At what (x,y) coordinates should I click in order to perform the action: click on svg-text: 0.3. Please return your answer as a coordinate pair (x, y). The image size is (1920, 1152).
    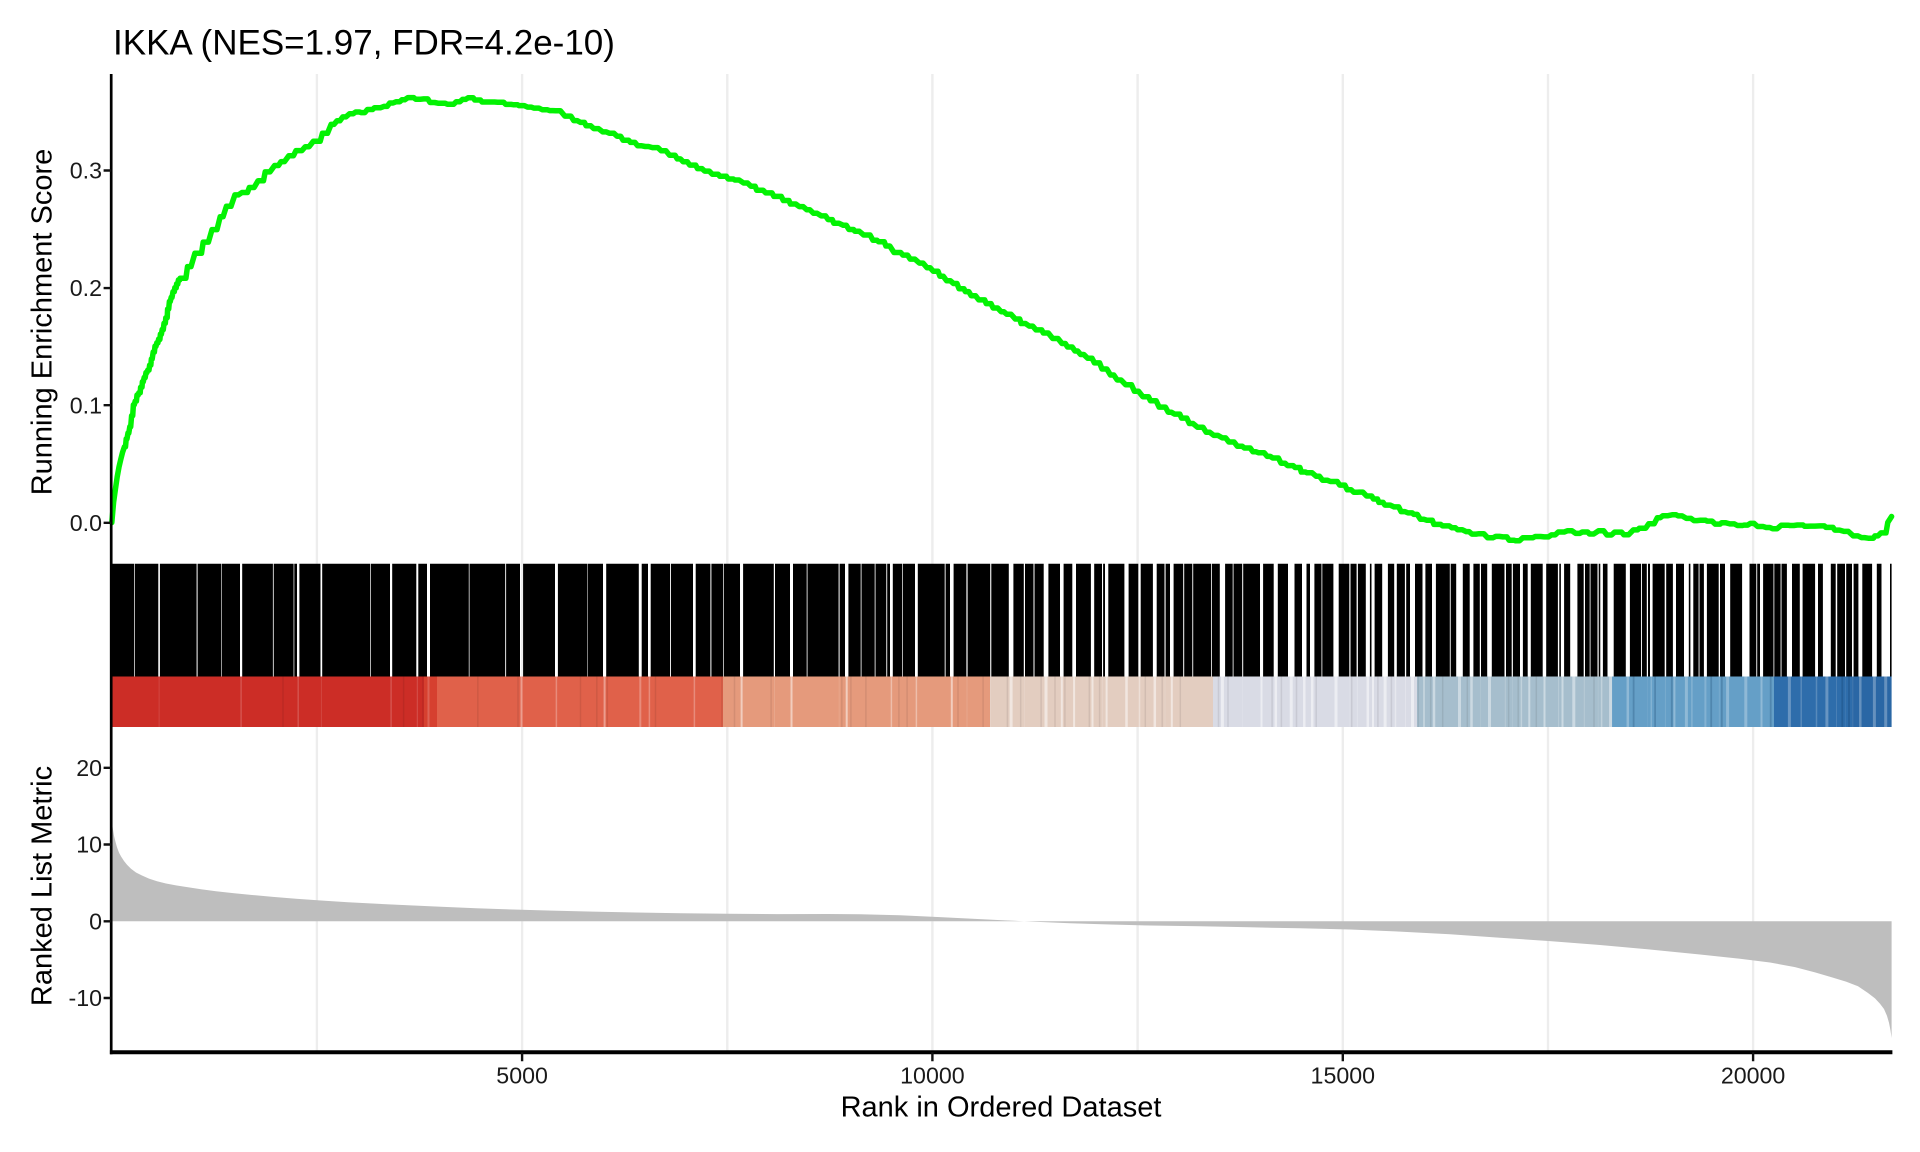
    Looking at the image, I should click on (86, 171).